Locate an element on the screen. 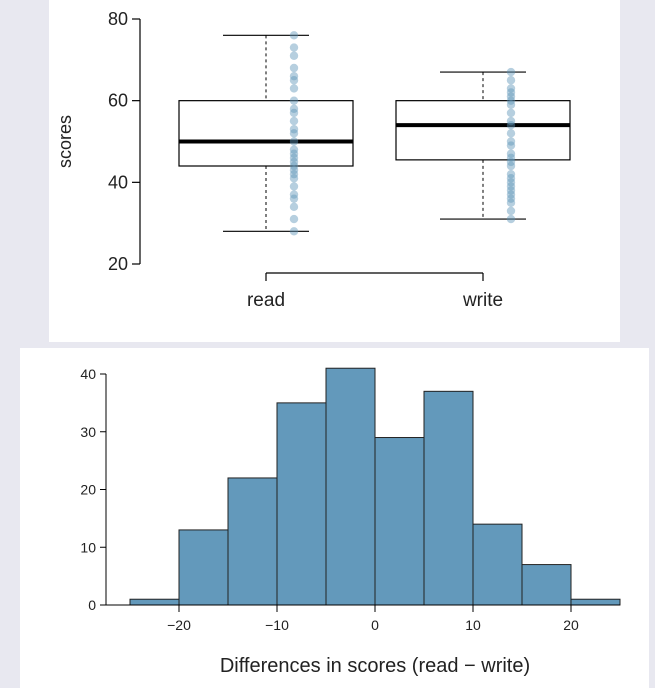  y-axis-title: scores is located at coordinates (65, 141).